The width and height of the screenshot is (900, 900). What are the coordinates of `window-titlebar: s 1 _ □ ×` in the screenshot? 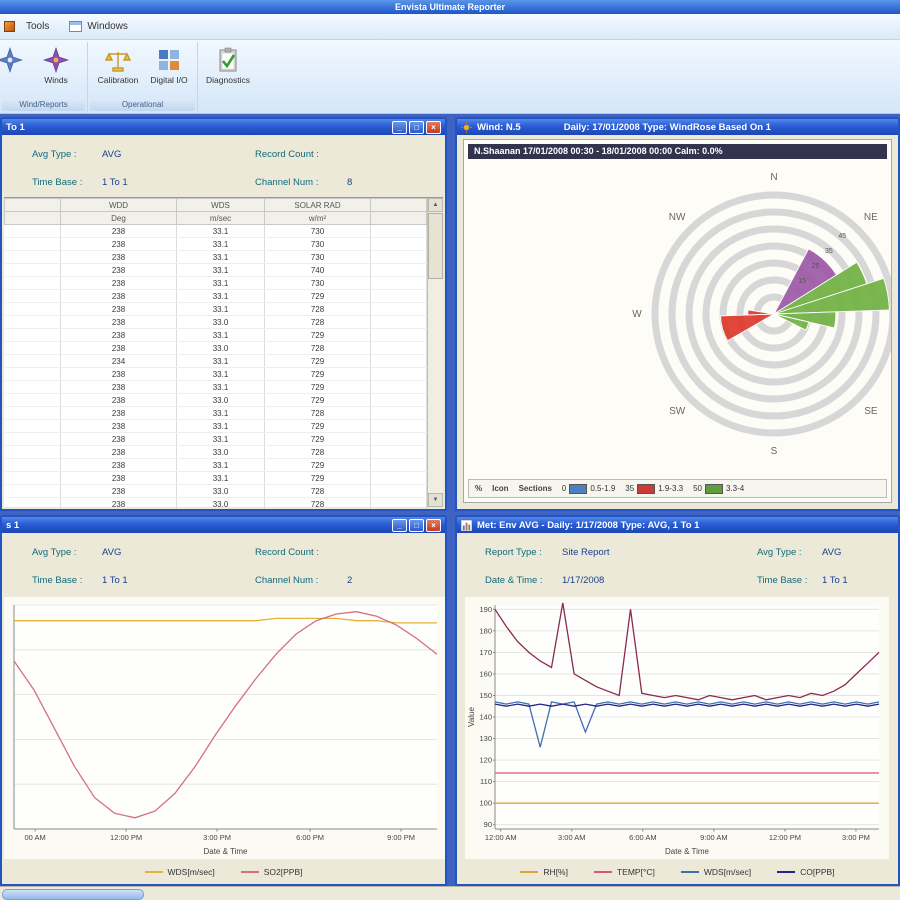 It's located at (223, 525).